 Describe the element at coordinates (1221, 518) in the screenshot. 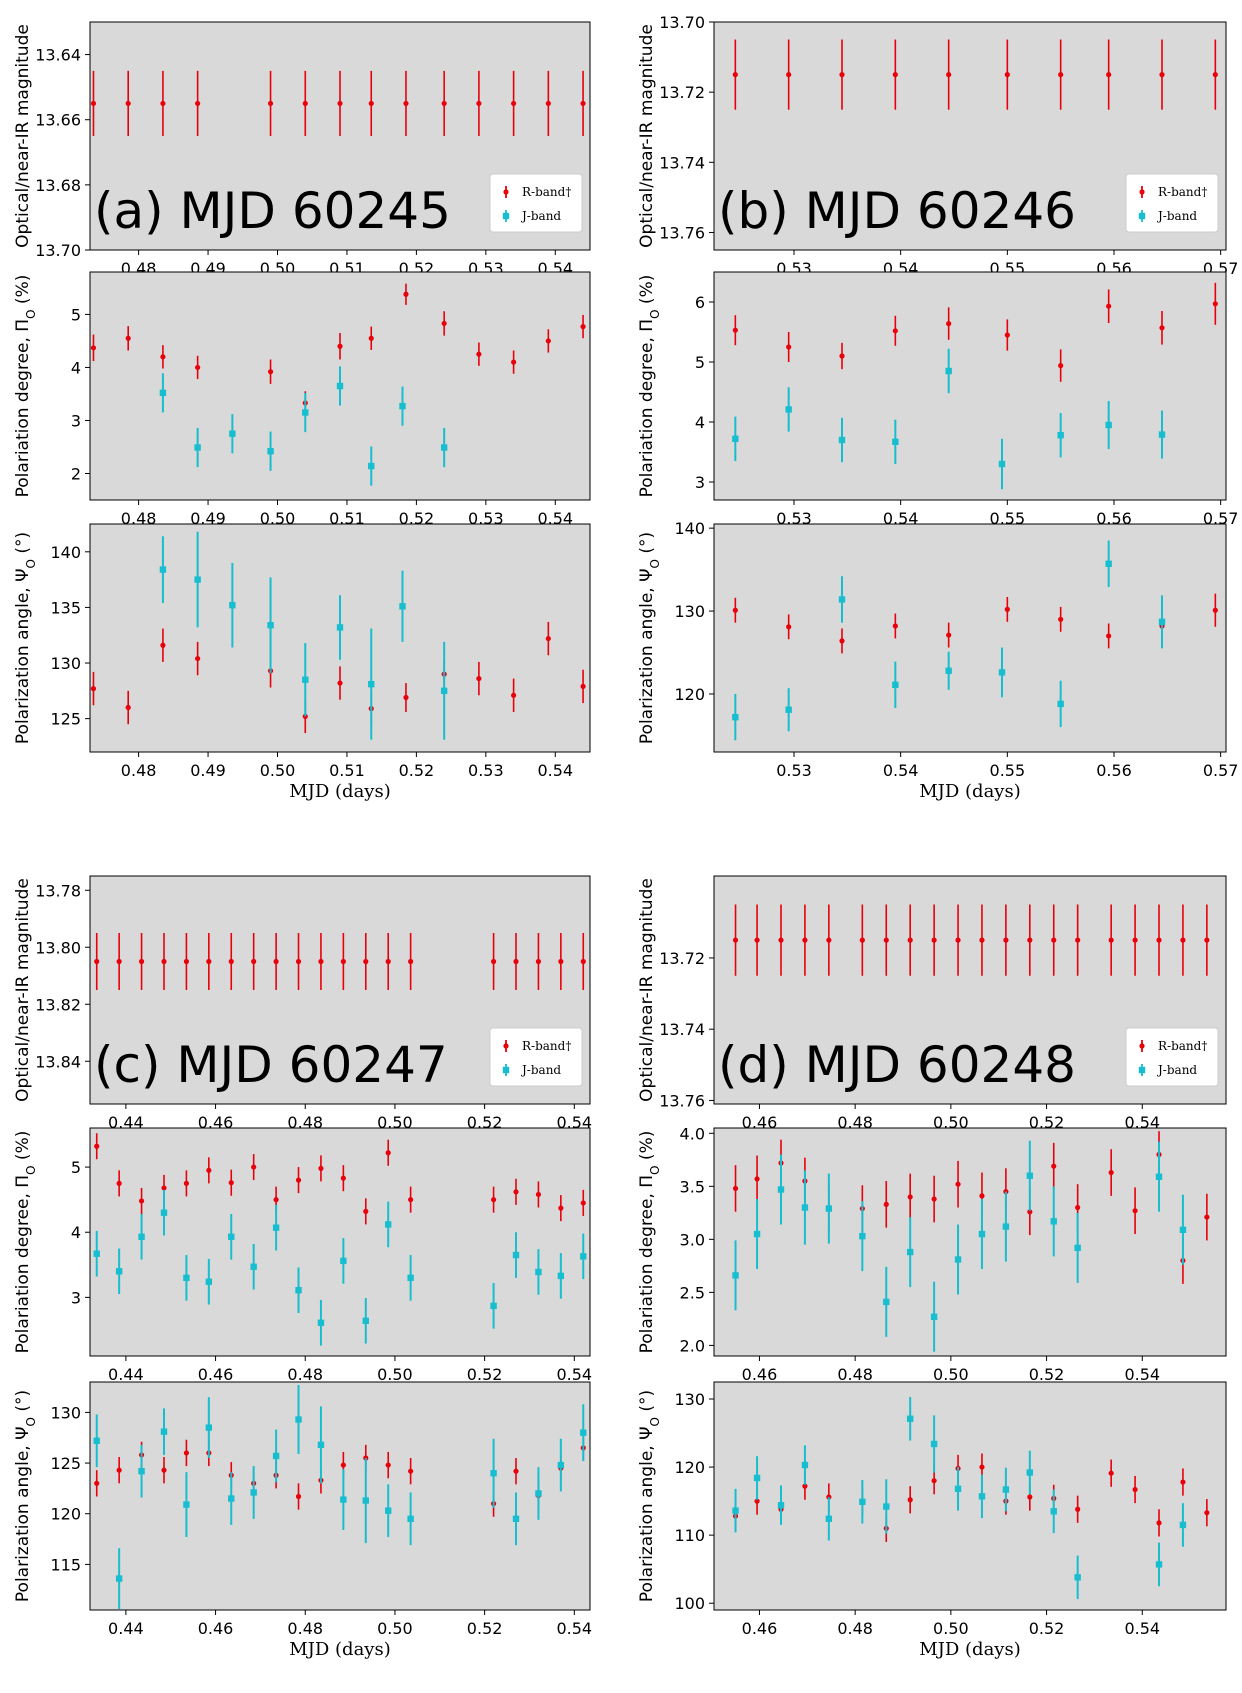

I see `x-tick-label: 0.57` at that location.